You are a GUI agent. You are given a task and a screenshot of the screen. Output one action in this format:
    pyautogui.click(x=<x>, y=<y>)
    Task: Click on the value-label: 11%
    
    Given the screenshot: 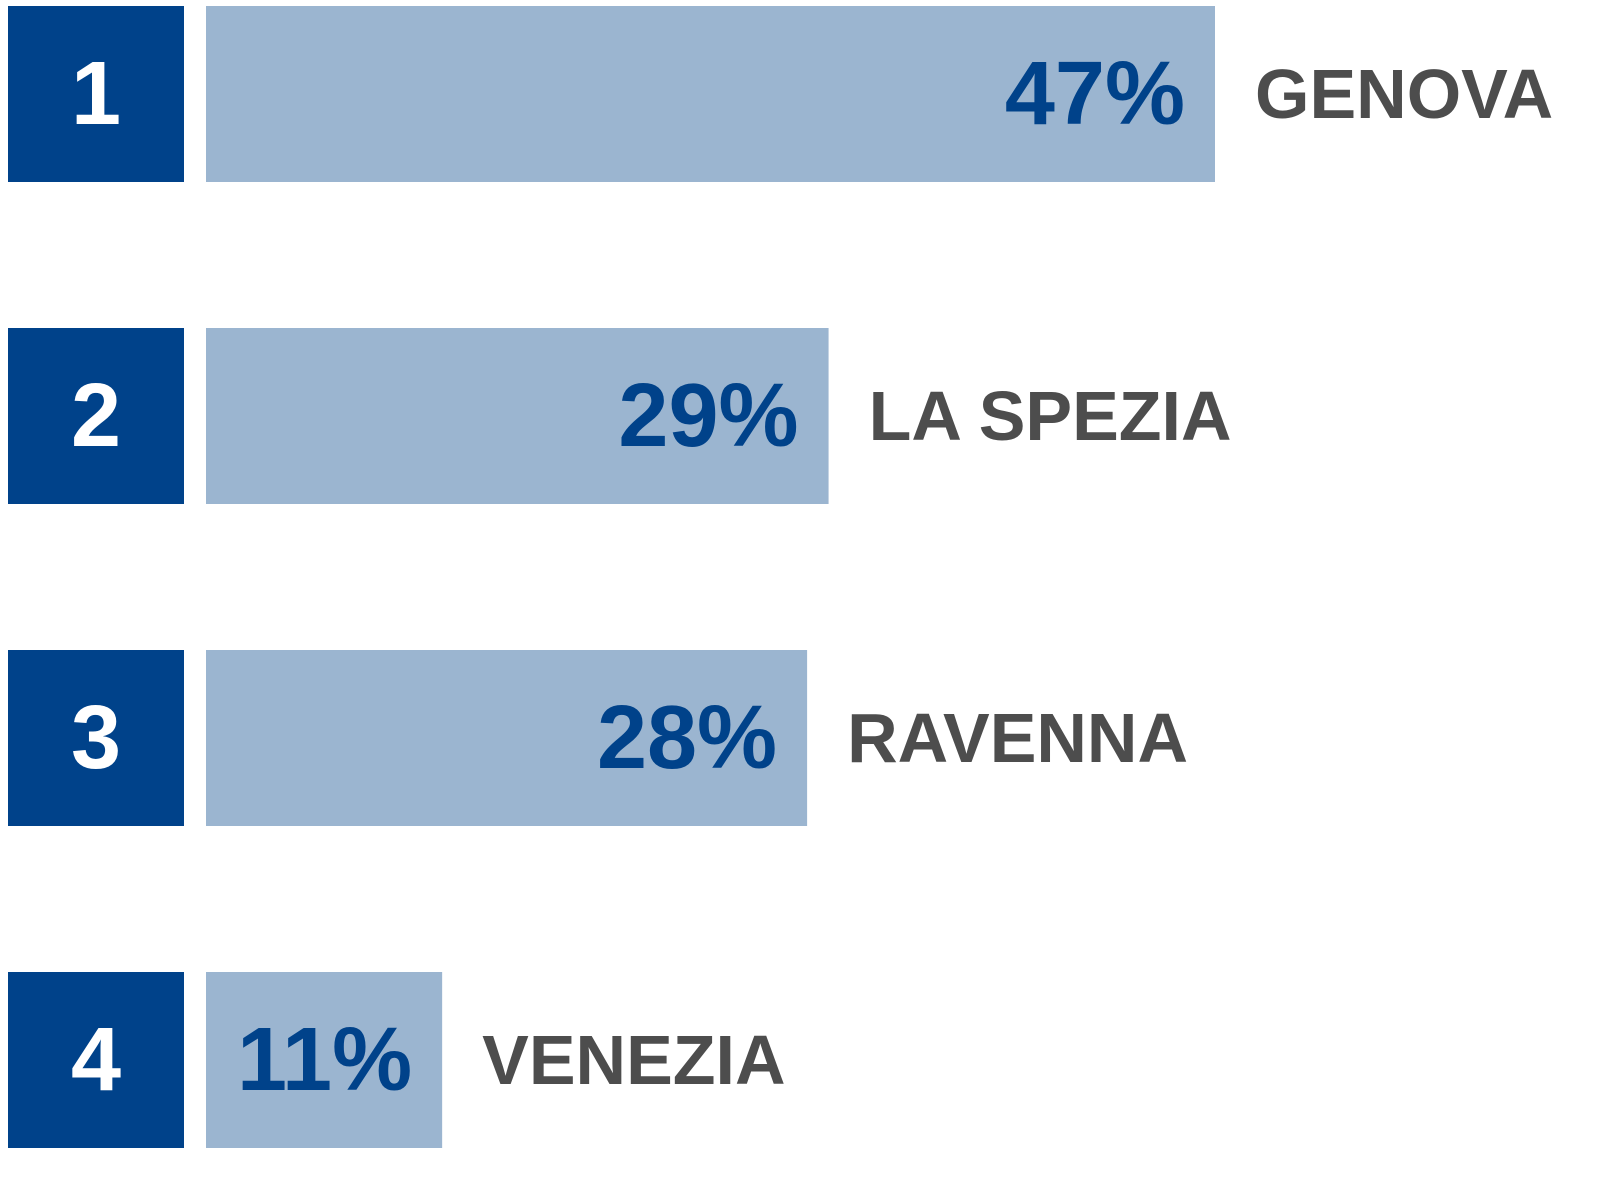 What is the action you would take?
    pyautogui.click(x=324, y=1060)
    